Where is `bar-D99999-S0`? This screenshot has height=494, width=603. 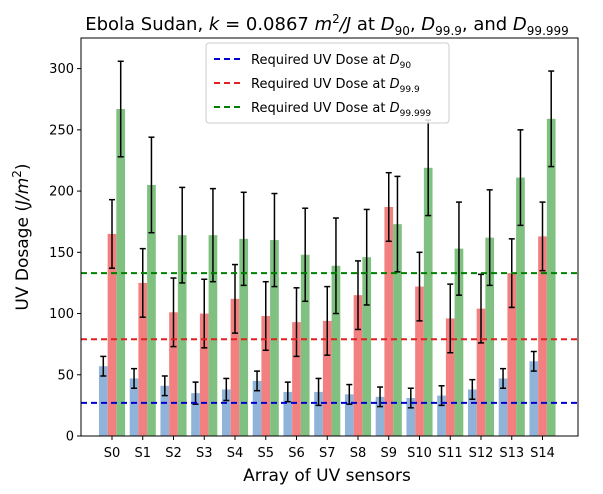 bar-D99999-S0 is located at coordinates (121, 272).